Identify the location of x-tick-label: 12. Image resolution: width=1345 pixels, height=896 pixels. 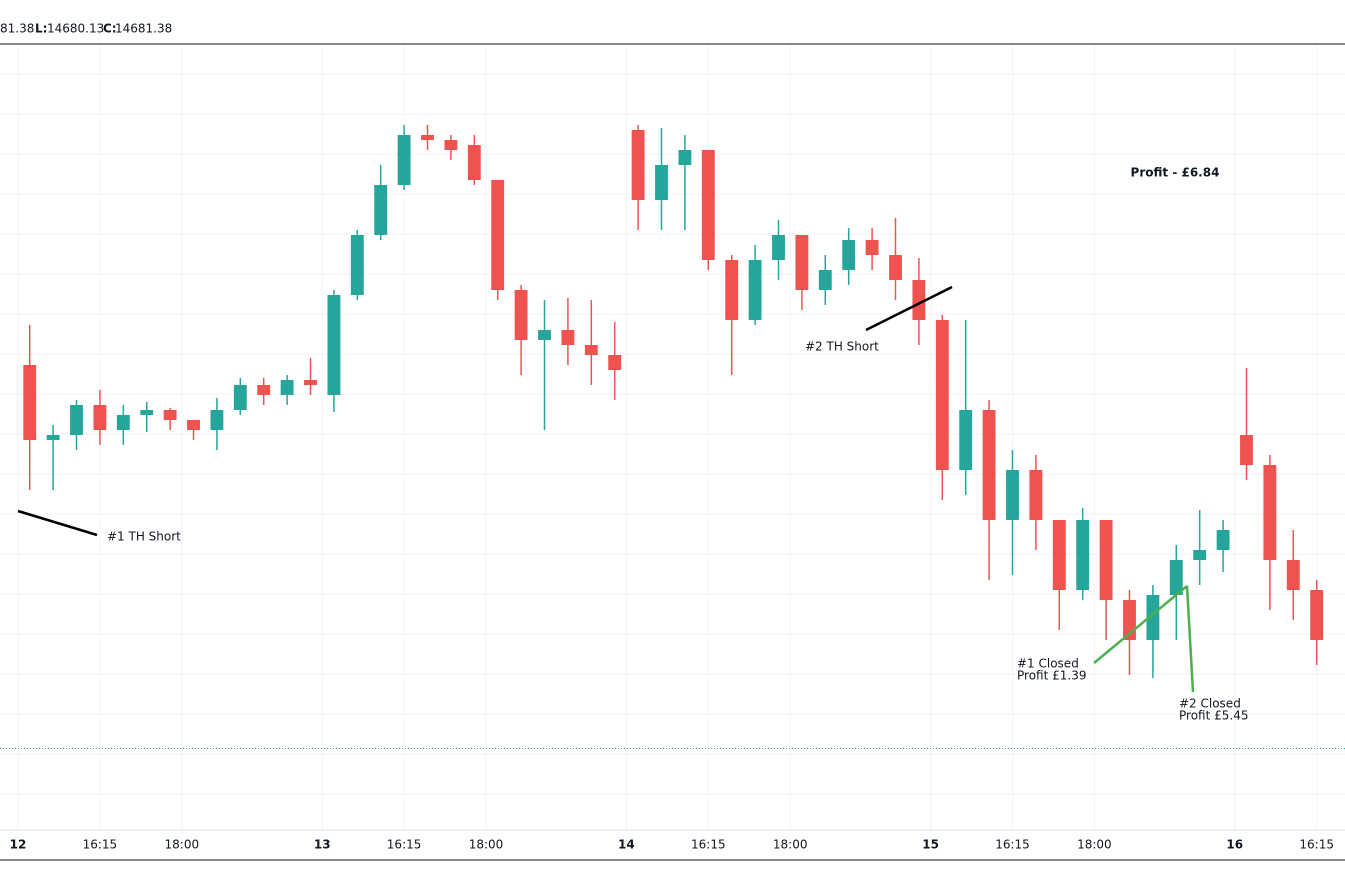
(18, 845).